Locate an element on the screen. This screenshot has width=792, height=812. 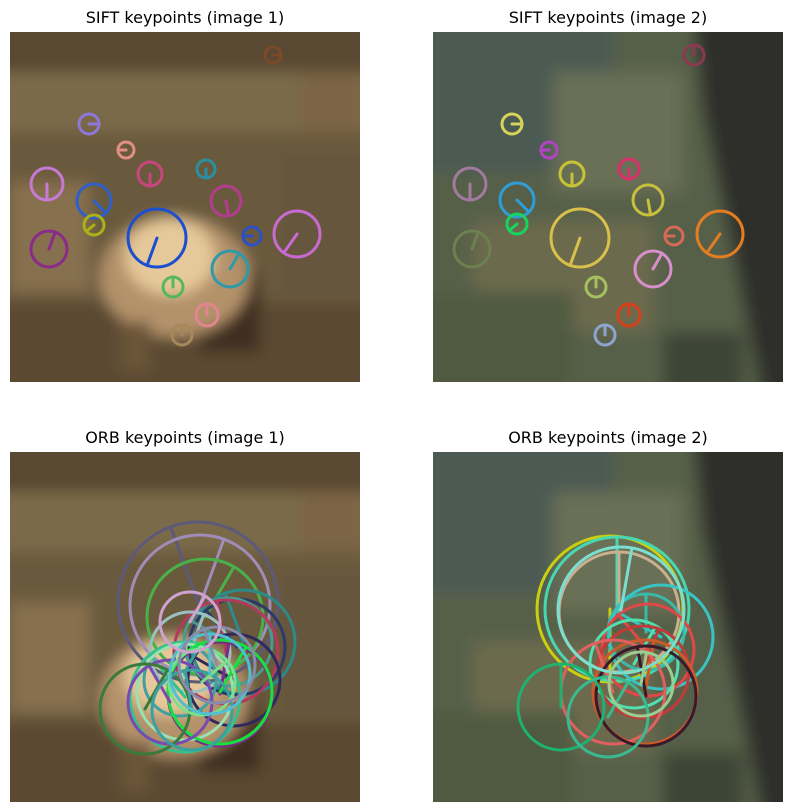
panel-title-orb-1: ORB keypoints (image 1) is located at coordinates (185, 437).